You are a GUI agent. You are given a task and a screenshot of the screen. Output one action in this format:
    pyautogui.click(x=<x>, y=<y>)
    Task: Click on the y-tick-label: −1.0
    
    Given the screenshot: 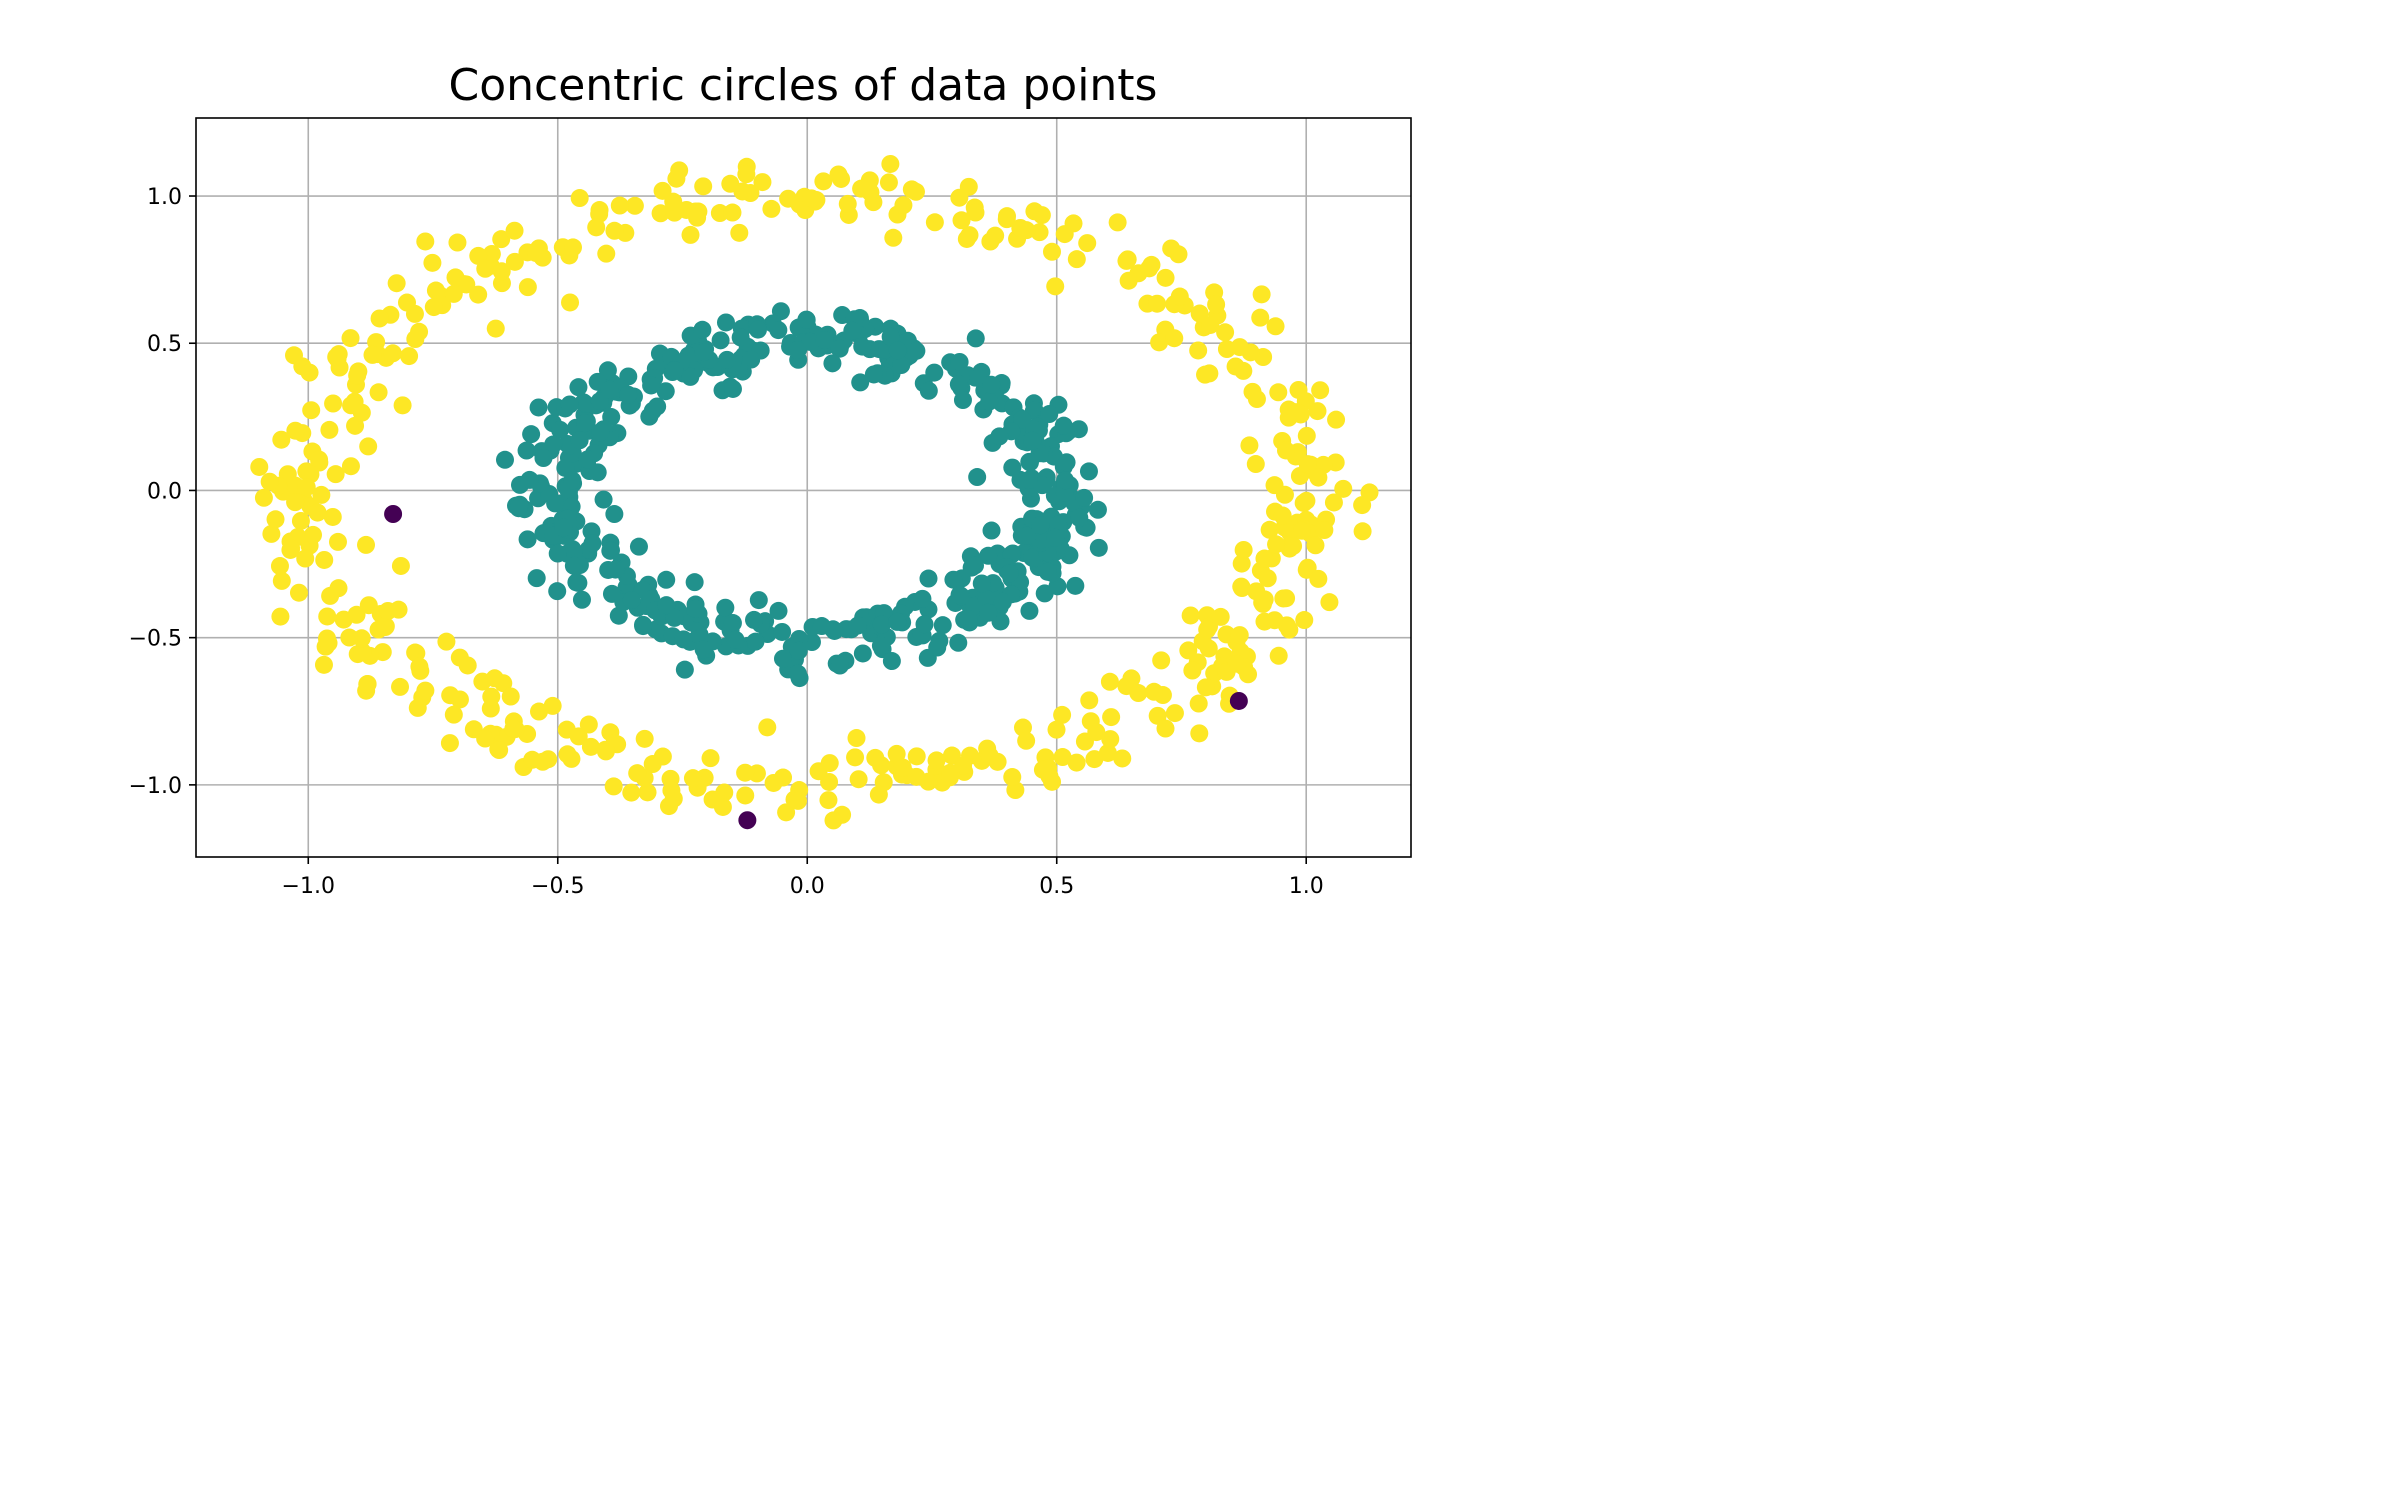 What is the action you would take?
    pyautogui.click(x=155, y=786)
    